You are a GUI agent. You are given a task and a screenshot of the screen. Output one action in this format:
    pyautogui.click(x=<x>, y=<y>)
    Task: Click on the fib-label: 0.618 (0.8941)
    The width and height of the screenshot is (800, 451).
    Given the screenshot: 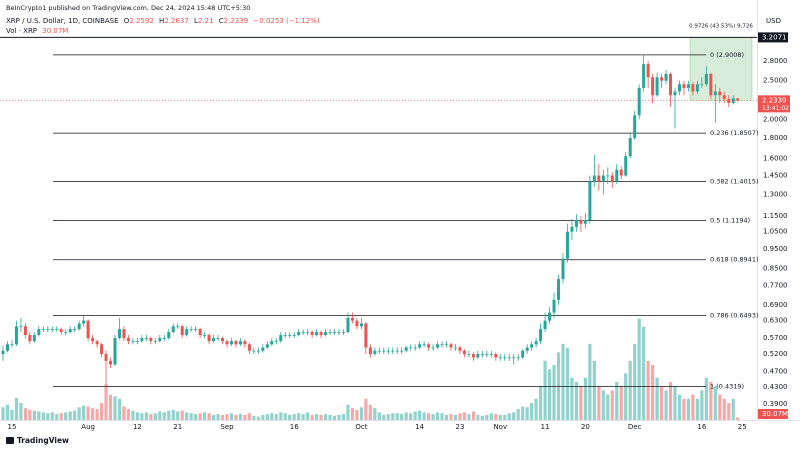 What is the action you would take?
    pyautogui.click(x=734, y=260)
    